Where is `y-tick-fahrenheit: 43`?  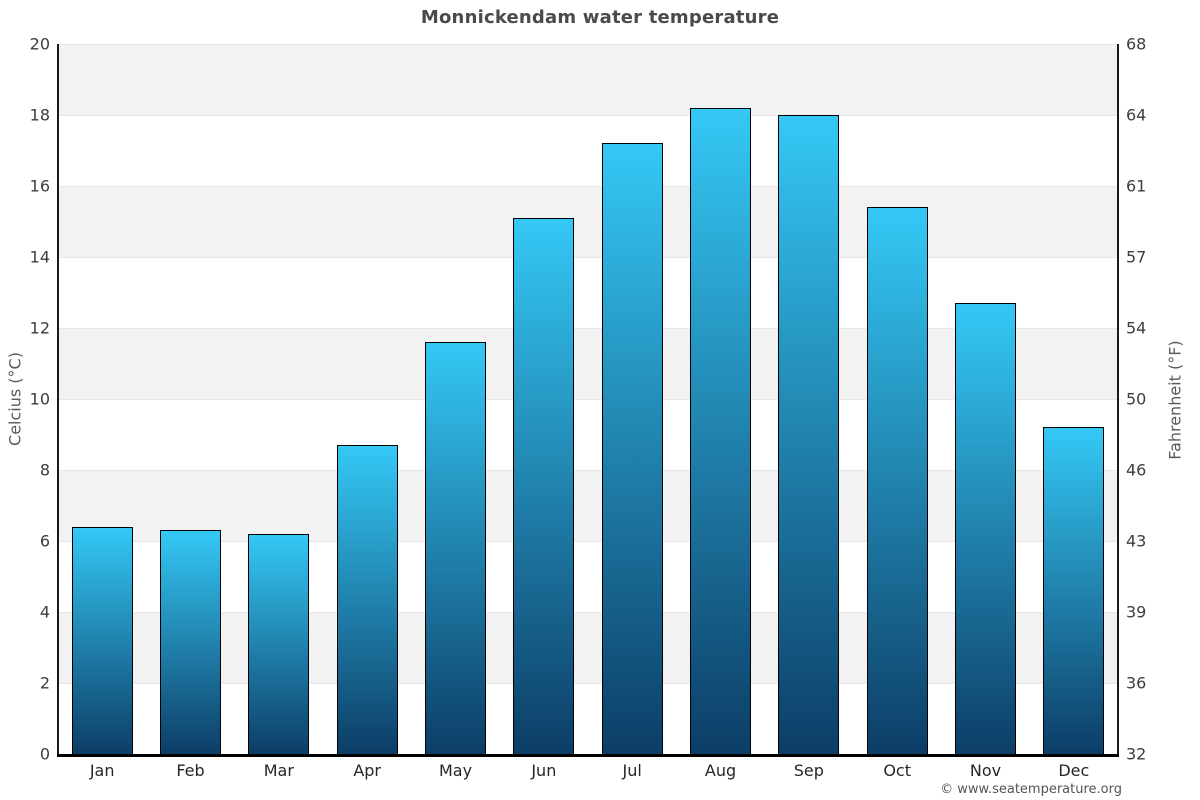 y-tick-fahrenheit: 43 is located at coordinates (1136, 541).